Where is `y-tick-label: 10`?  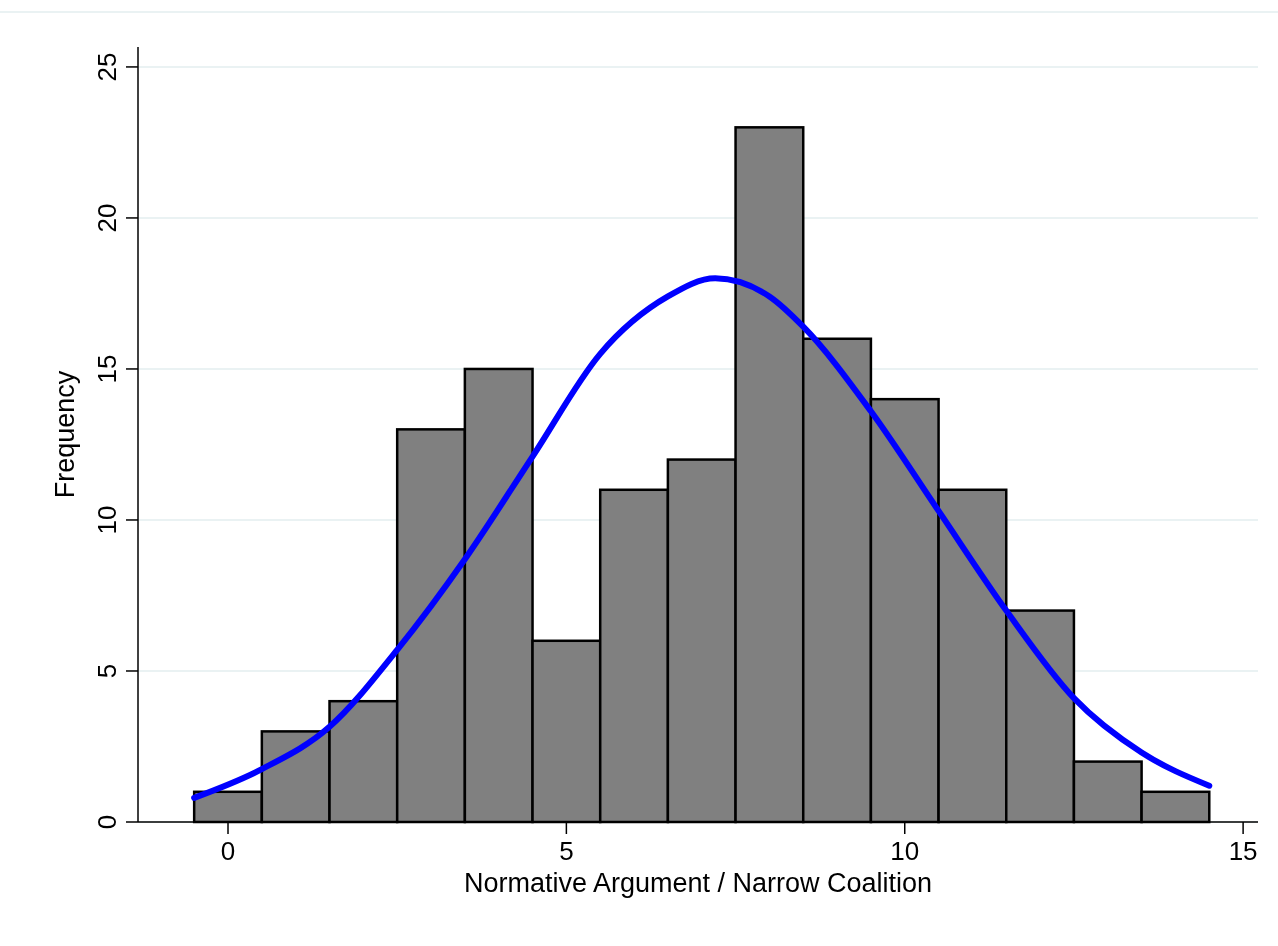
y-tick-label: 10 is located at coordinates (107, 520).